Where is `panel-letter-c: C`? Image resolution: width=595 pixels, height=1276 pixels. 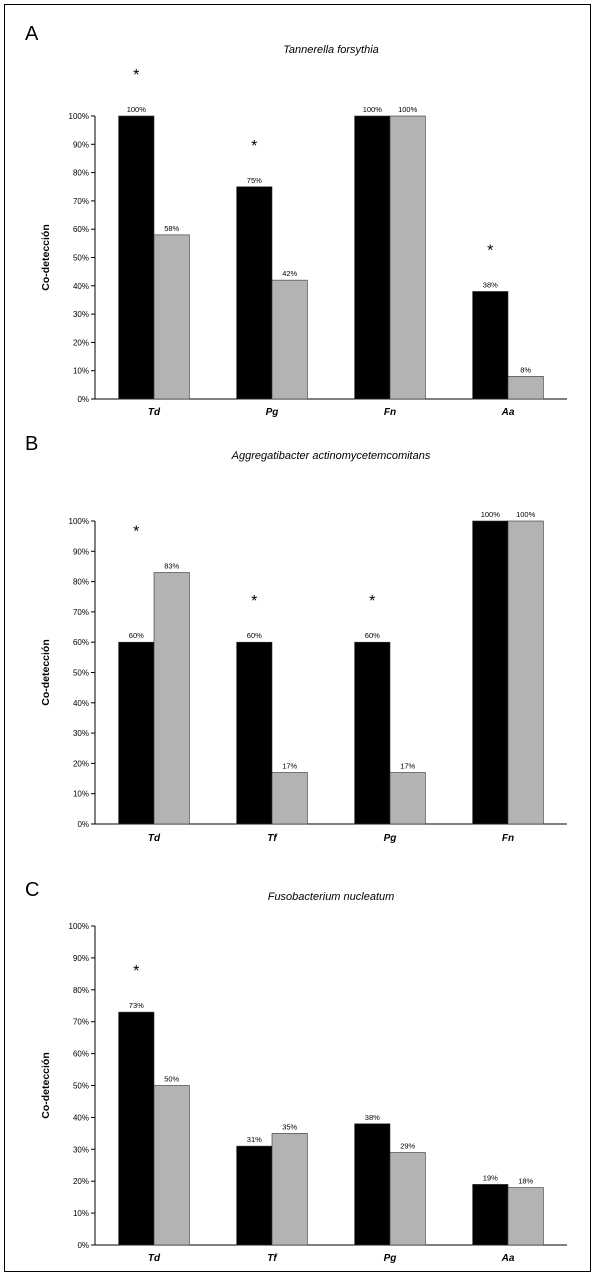
panel-letter-c: C is located at coordinates (32, 890).